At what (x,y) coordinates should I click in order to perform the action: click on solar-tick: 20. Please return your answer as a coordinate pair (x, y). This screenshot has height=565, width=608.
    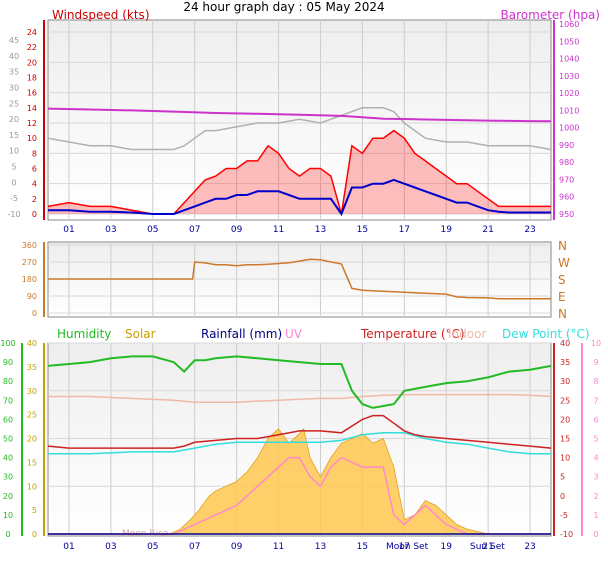
    Looking at the image, I should click on (32, 439).